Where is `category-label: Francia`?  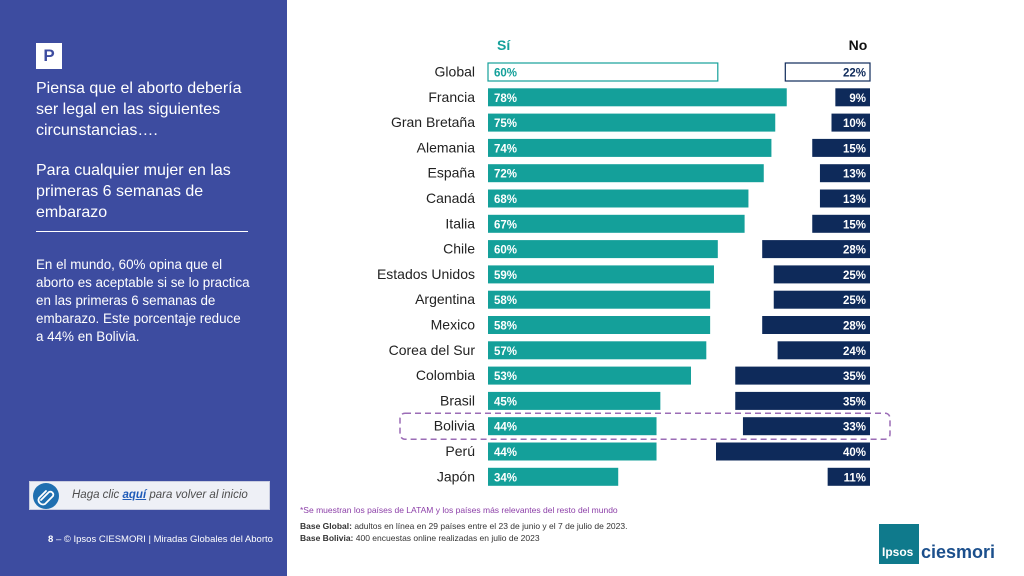 category-label: Francia is located at coordinates (451, 97).